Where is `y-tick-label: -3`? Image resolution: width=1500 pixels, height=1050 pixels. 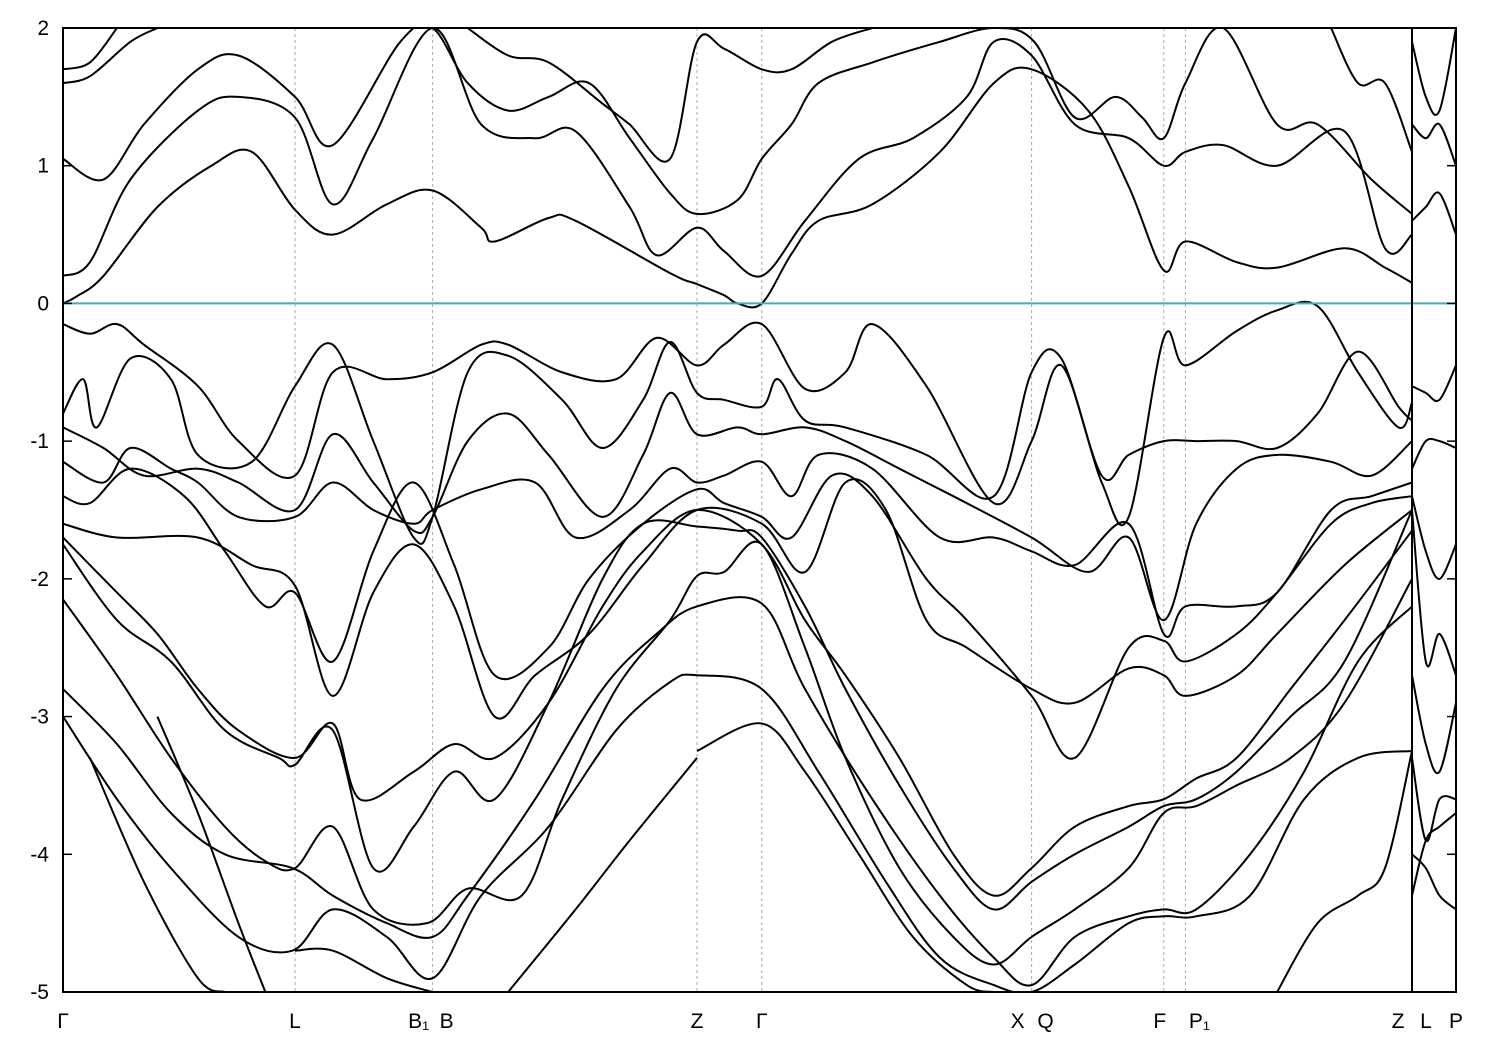 y-tick-label: -3 is located at coordinates (39, 717).